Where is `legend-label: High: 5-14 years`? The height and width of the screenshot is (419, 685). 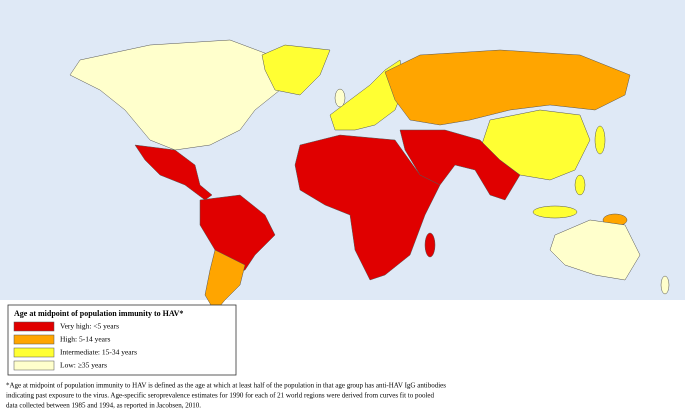
legend-label: High: 5-14 years is located at coordinates (85, 339).